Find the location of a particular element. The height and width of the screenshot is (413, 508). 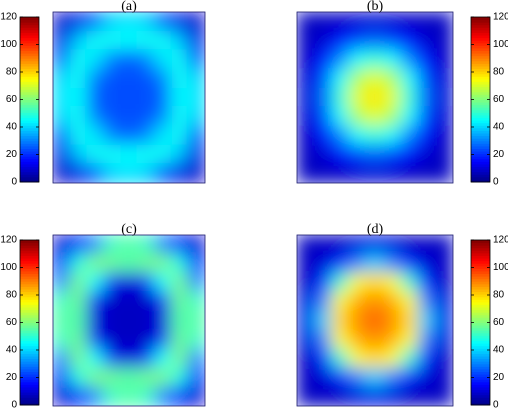

plot-frame is located at coordinates (375, 320).